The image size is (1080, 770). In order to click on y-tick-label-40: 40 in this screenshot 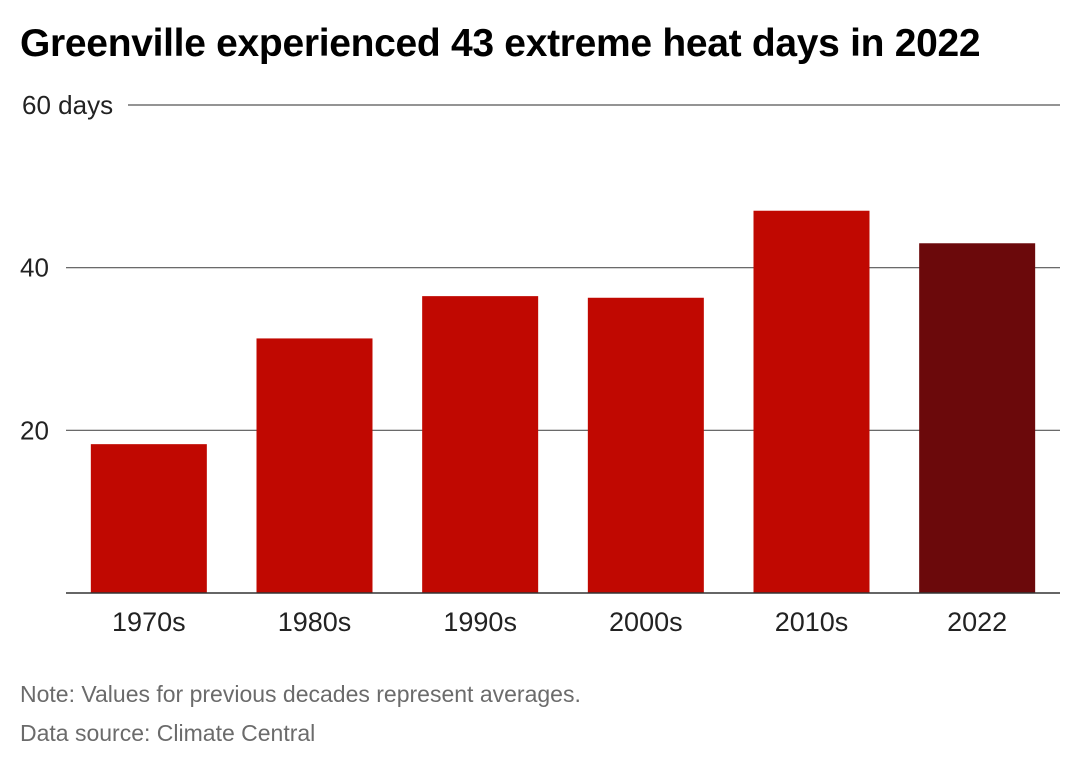, I will do `click(34, 268)`.